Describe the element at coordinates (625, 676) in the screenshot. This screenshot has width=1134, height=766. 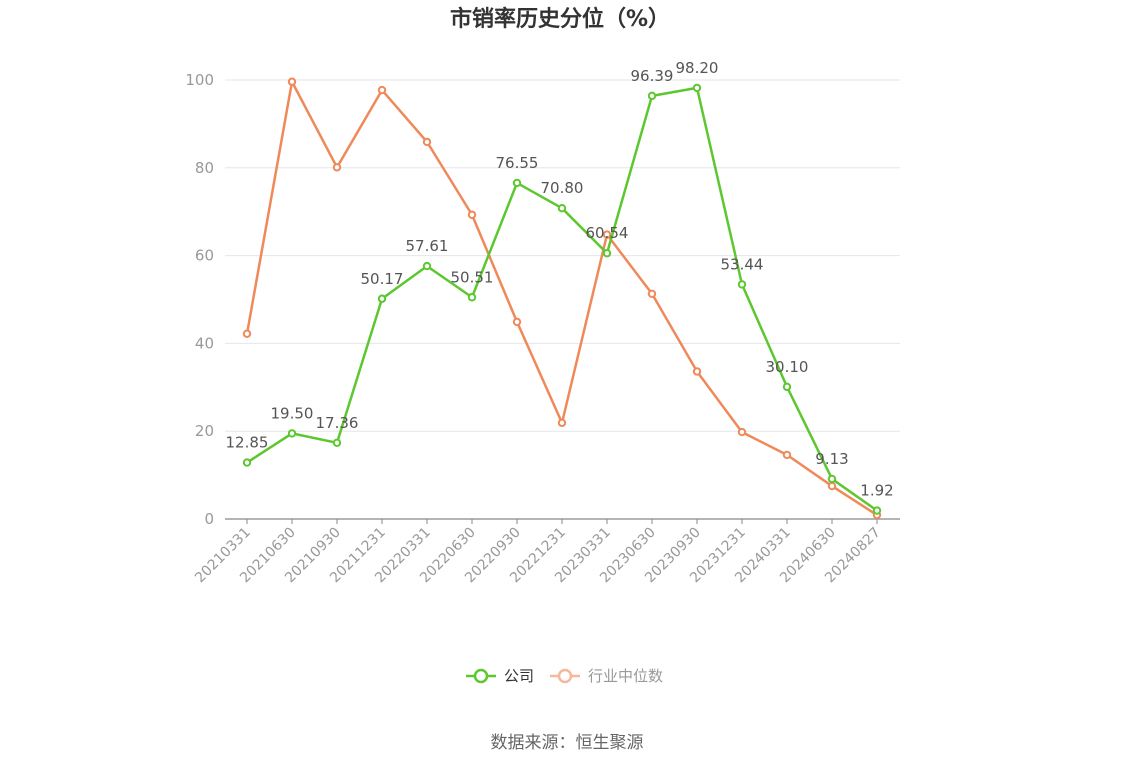
I see `legend-label: 行业中位数` at that location.